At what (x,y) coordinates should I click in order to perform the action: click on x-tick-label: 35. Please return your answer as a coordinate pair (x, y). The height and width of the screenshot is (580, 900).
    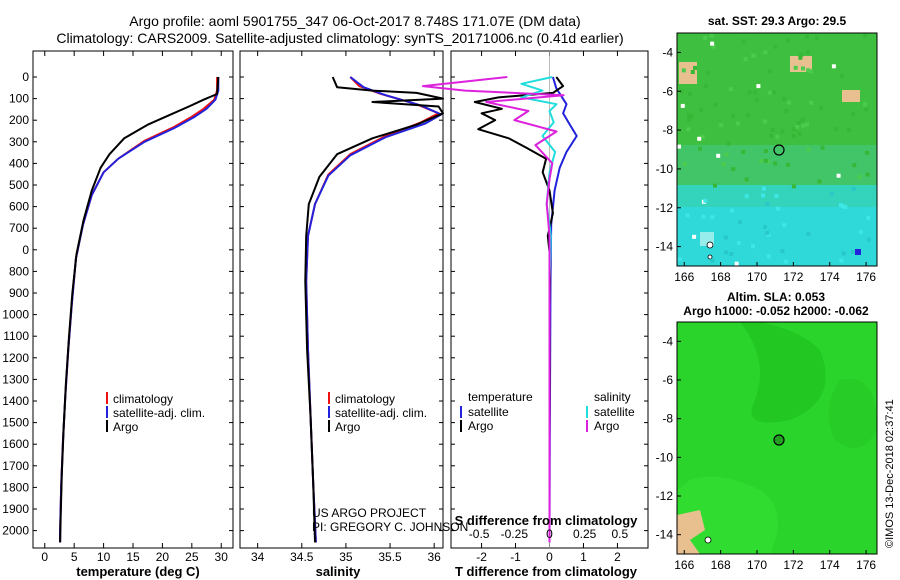
    Looking at the image, I should click on (346, 557).